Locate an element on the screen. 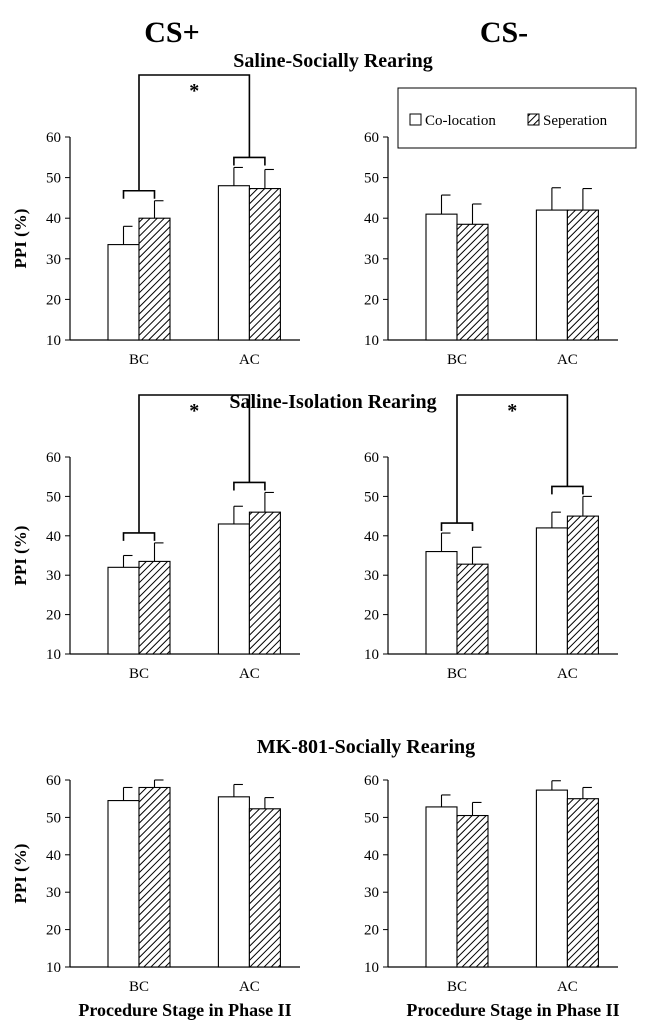 The width and height of the screenshot is (664, 1023). chart-panel-0: 10 20 30 40 50 60 PPI (%) BC AC * is located at coordinates (155, 221).